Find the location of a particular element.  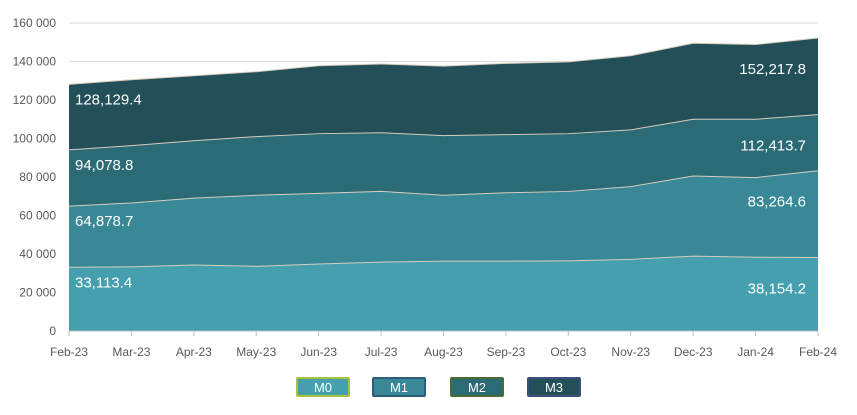

x-tick-label: Feb-23 is located at coordinates (69, 352).